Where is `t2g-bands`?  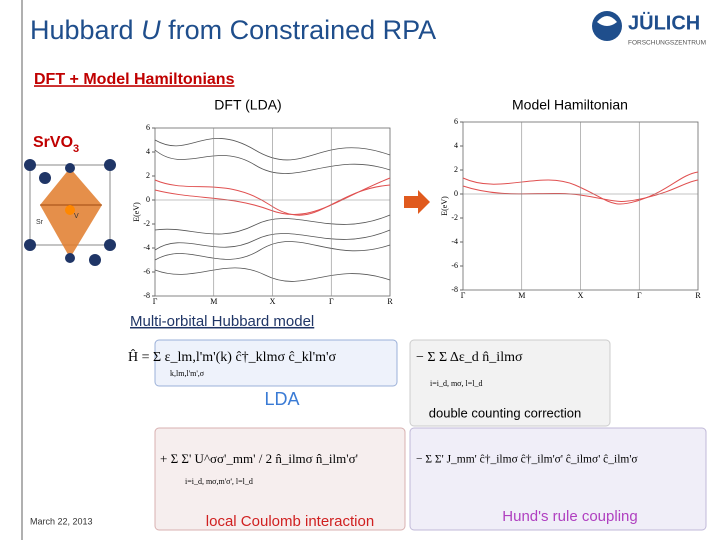 t2g-bands is located at coordinates (272, 196).